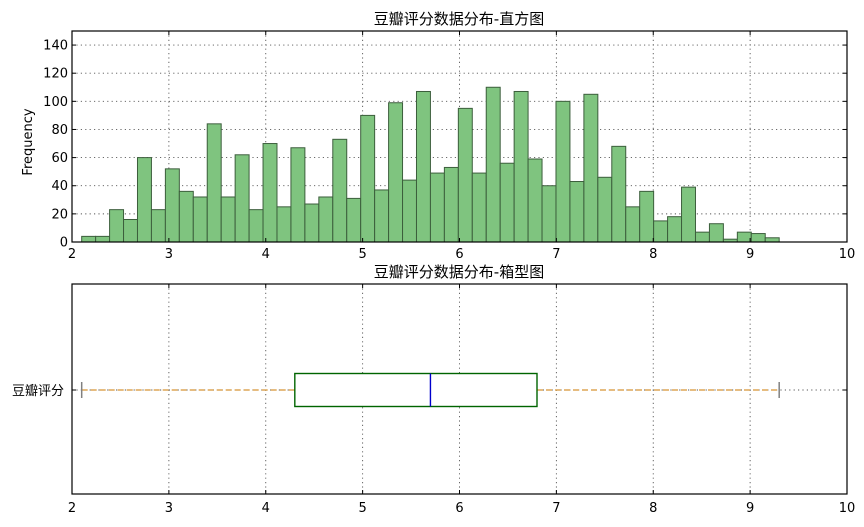 This screenshot has width=864, height=527. What do you see at coordinates (59, 186) in the screenshot?
I see `histogram-y-tick-label: 40` at bounding box center [59, 186].